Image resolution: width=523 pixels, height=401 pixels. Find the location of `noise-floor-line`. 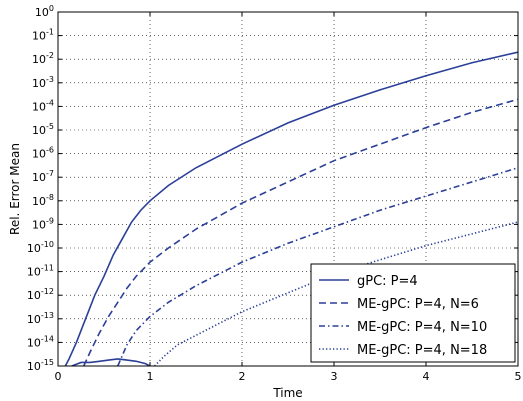

noise-floor-line is located at coordinates (111, 362).